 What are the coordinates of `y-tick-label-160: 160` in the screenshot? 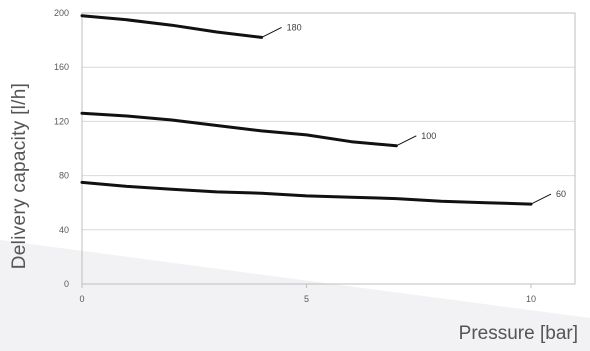 It's located at (61, 67).